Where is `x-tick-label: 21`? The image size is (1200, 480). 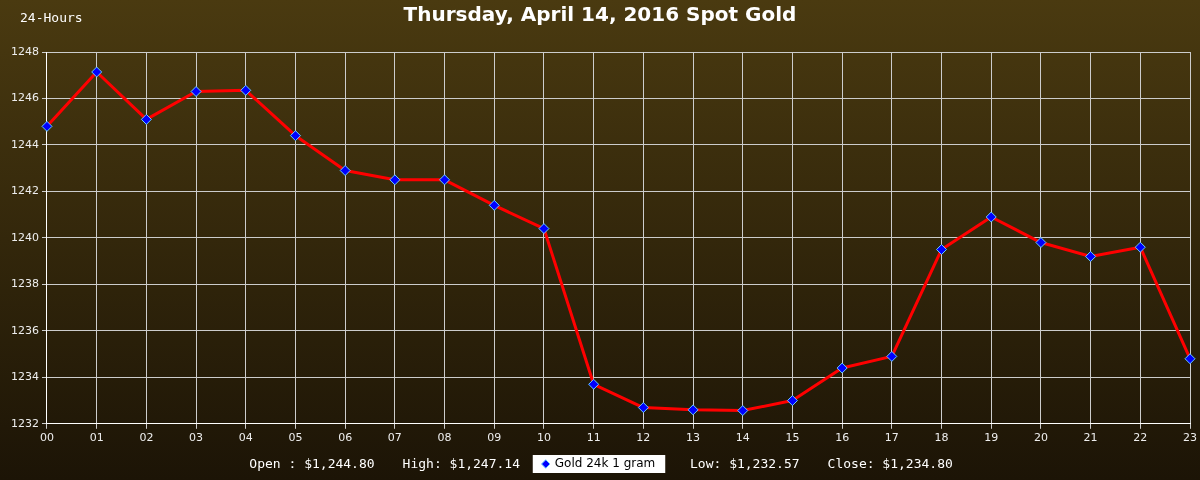 x-tick-label: 21 is located at coordinates (1090, 438).